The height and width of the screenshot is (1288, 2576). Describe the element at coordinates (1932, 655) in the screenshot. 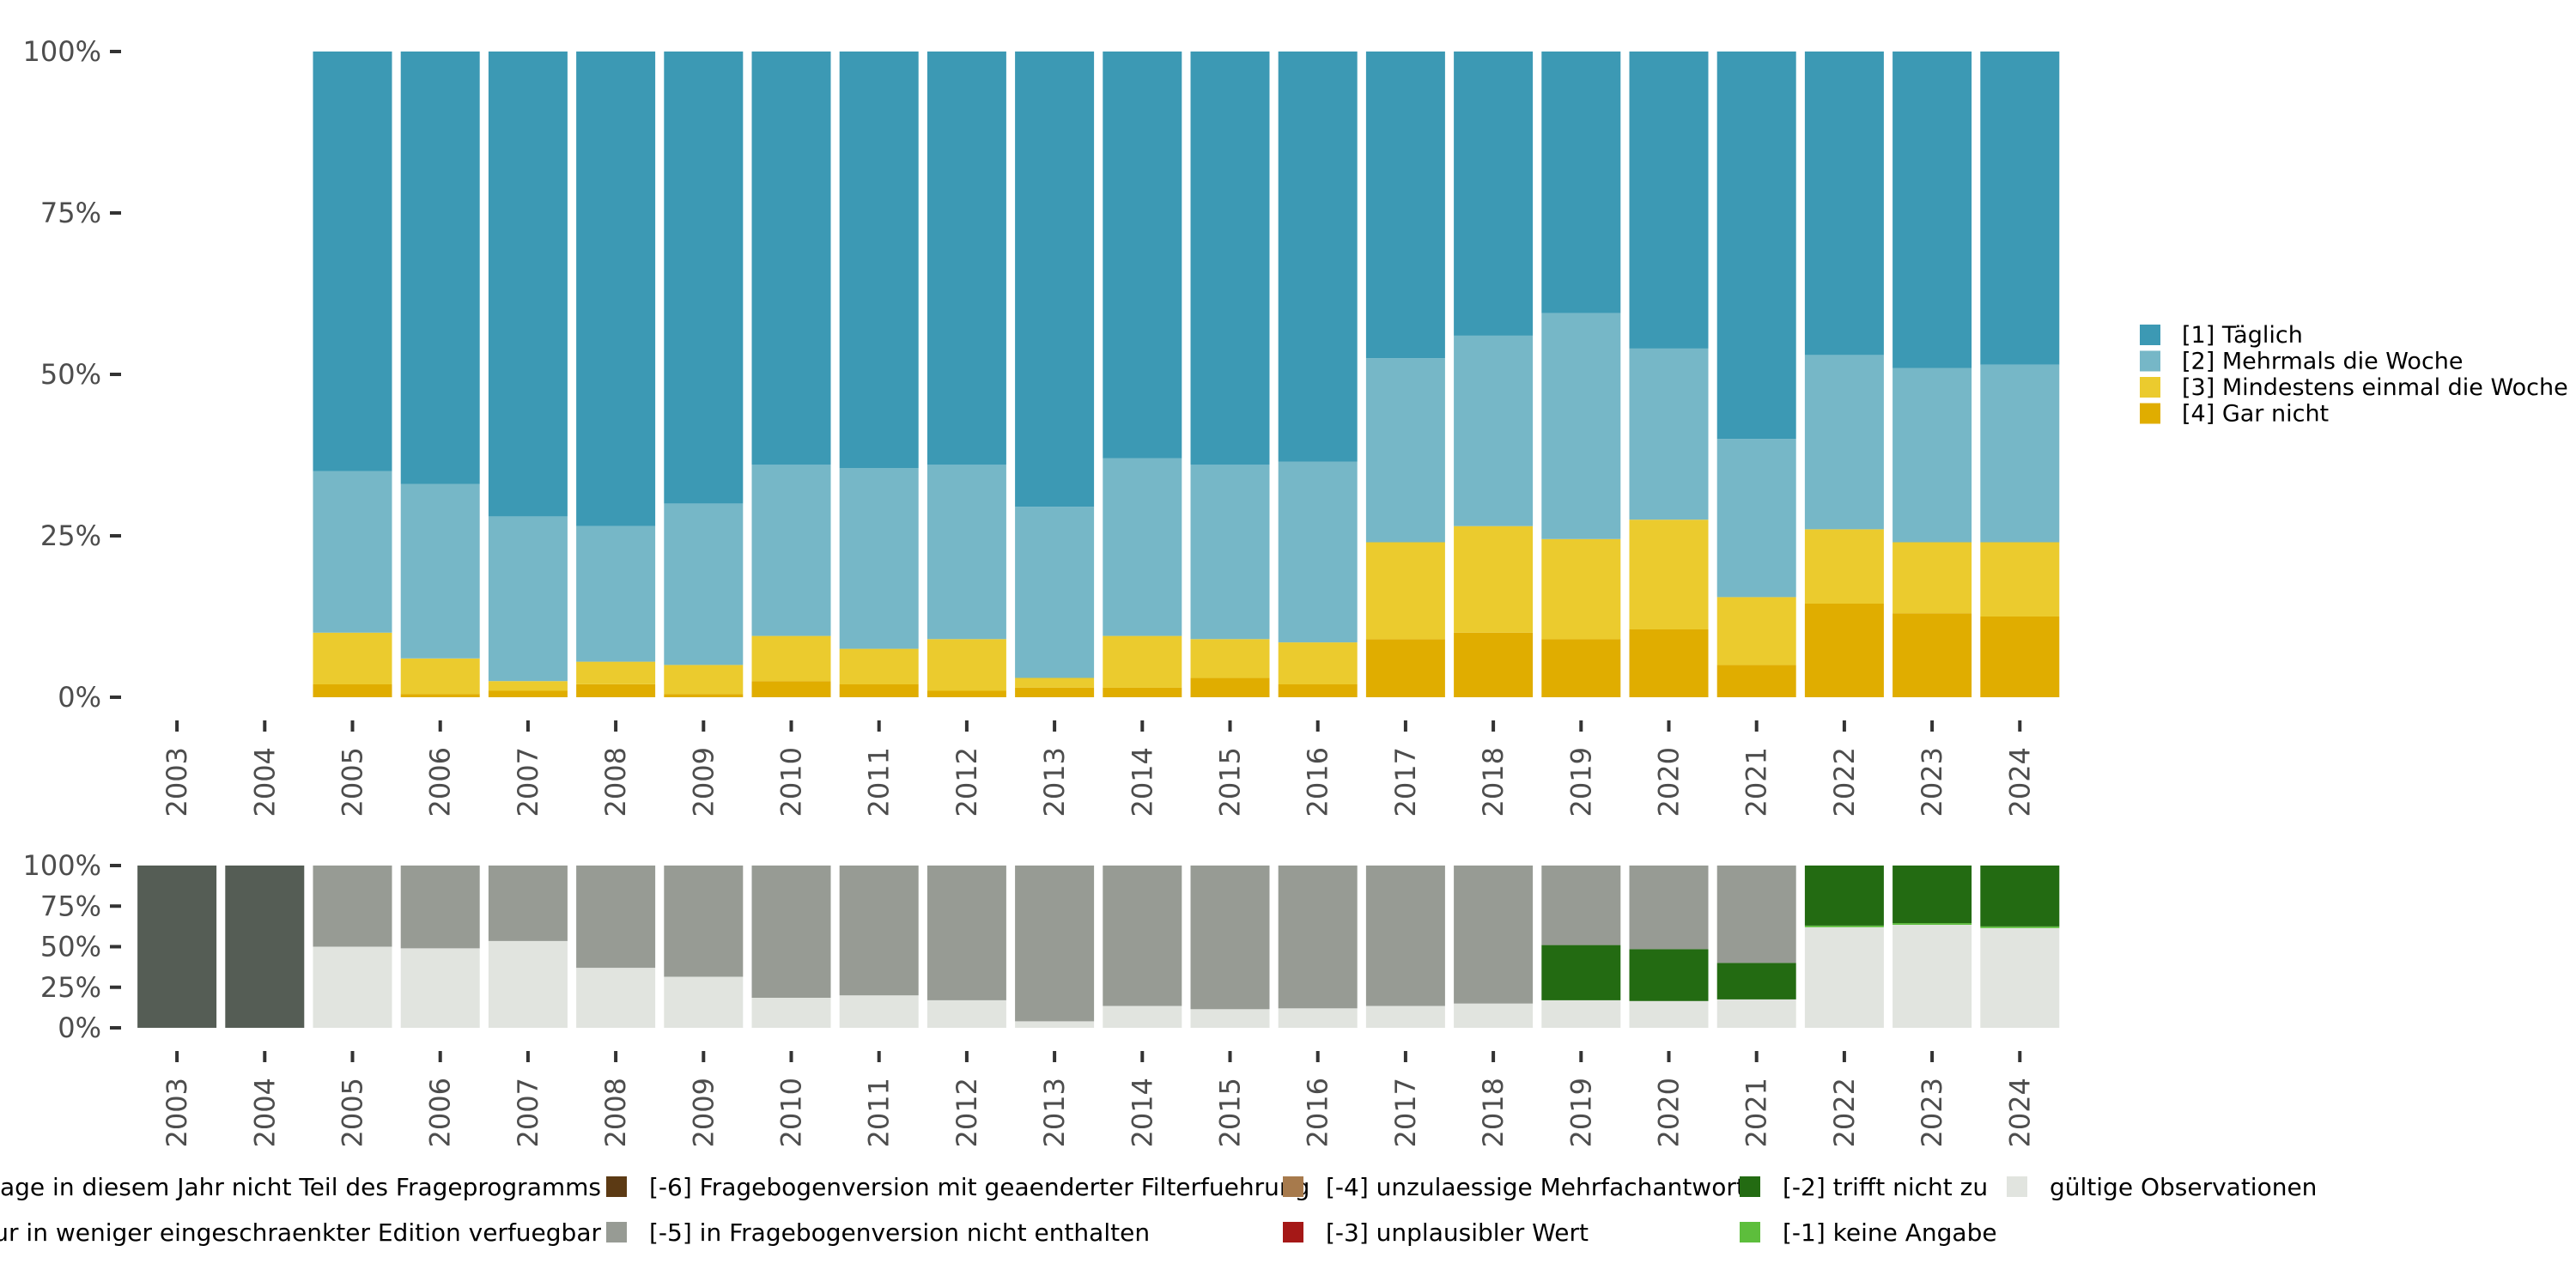

I see `bar-segment-p0-2023-s0` at that location.